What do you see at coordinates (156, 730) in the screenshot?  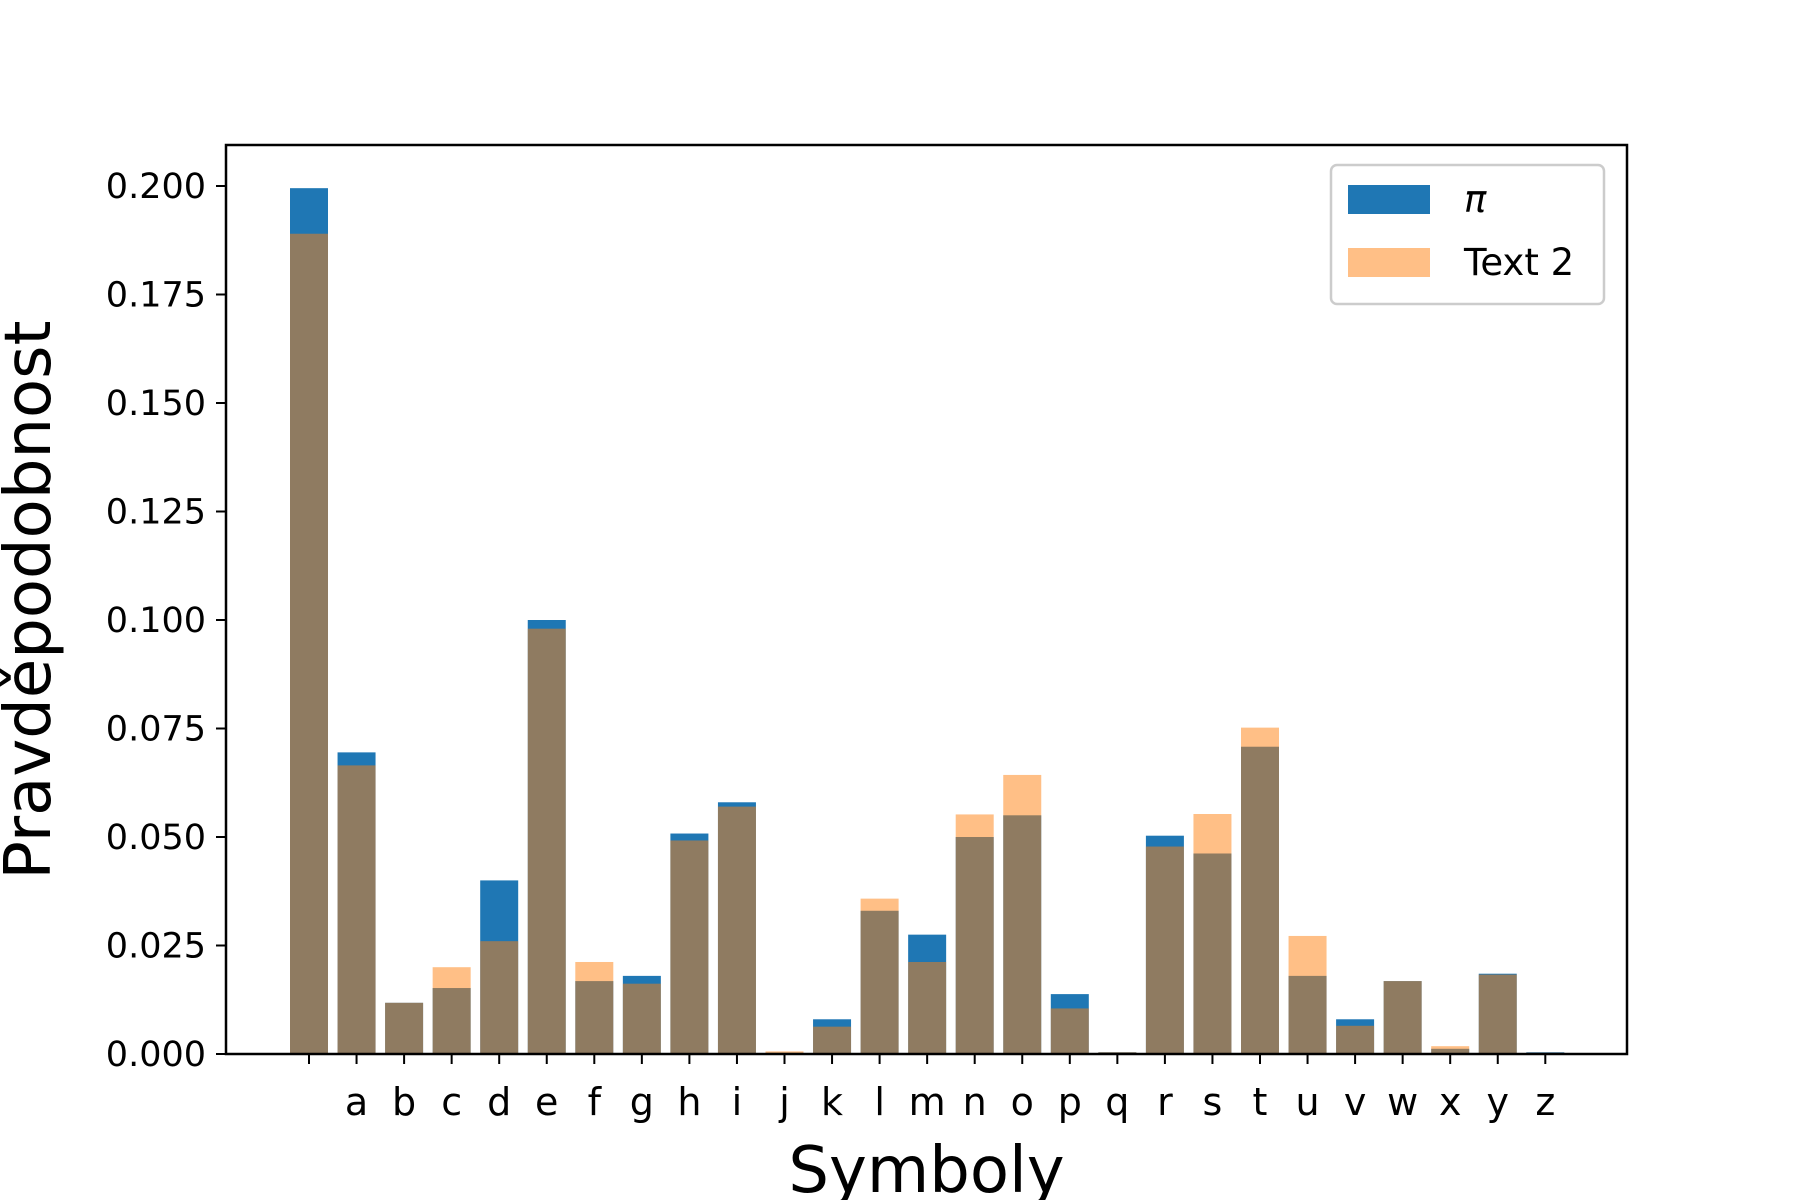 I see `y-tick-label: 0.075` at bounding box center [156, 730].